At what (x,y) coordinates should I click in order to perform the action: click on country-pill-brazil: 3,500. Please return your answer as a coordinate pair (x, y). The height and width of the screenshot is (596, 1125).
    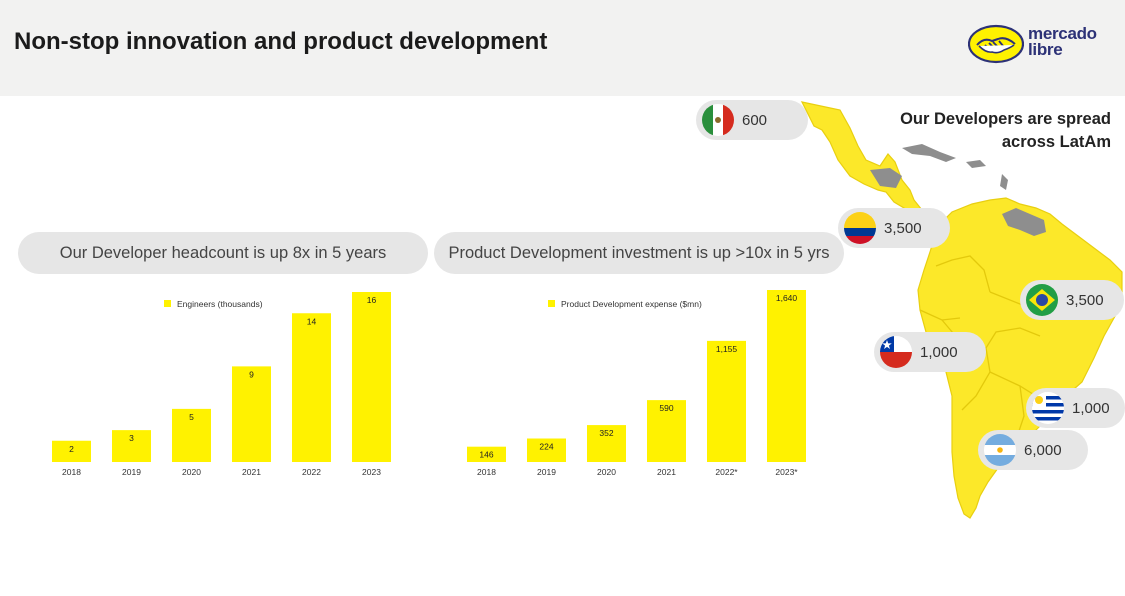
    Looking at the image, I should click on (1072, 300).